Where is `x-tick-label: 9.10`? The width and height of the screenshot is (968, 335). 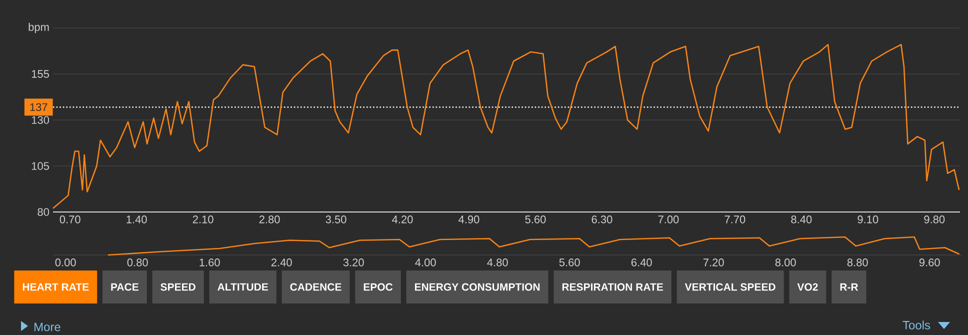
x-tick-label: 9.10 is located at coordinates (868, 220).